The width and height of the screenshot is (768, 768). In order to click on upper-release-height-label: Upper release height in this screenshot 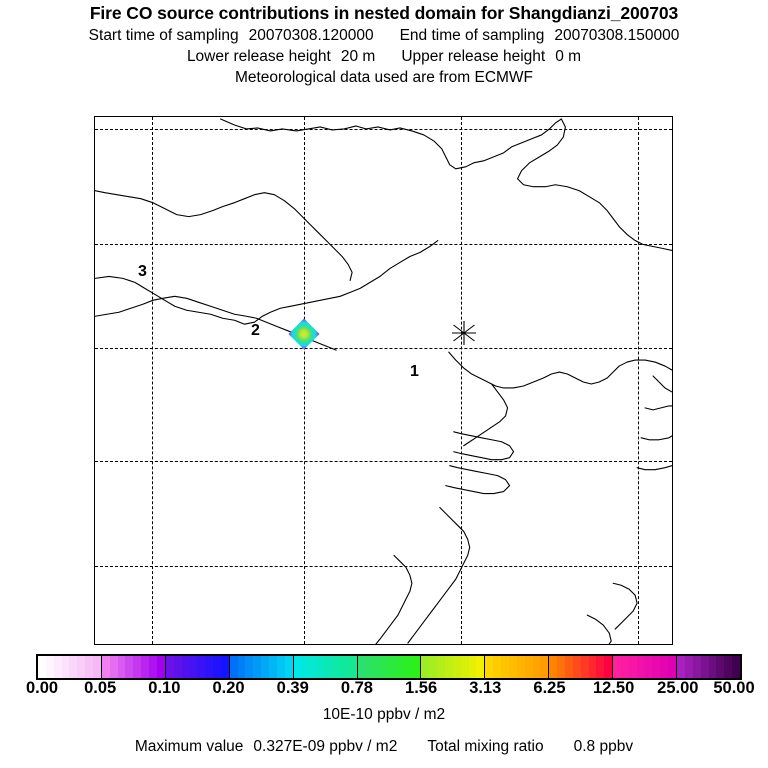, I will do `click(473, 56)`.